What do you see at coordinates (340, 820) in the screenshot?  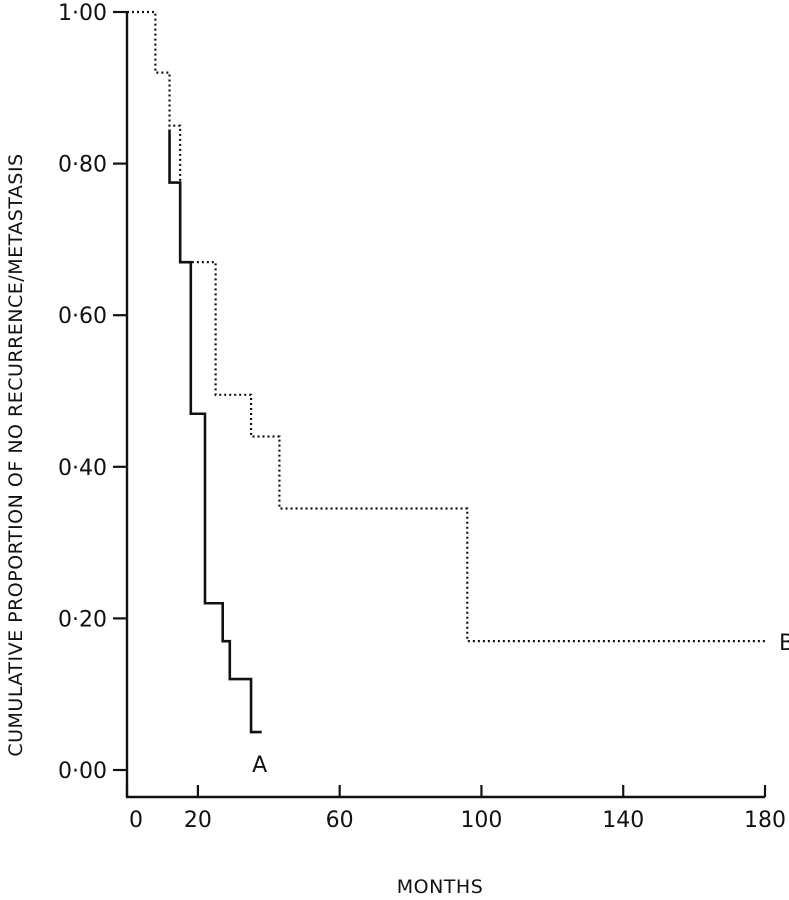 I see `x-tick-label: 60` at bounding box center [340, 820].